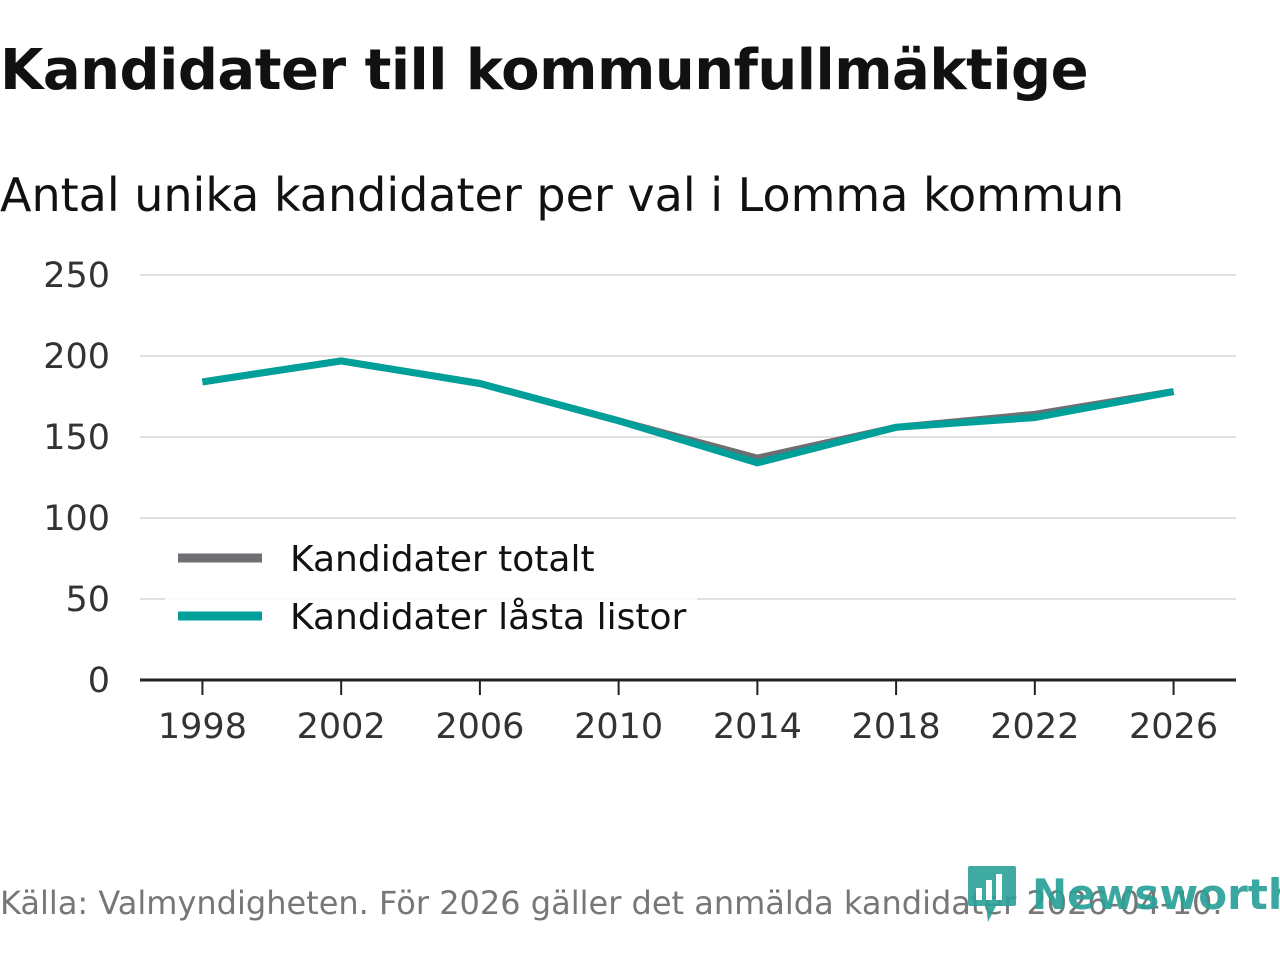 Image resolution: width=1280 pixels, height=960 pixels. Describe the element at coordinates (488, 617) in the screenshot. I see `legend-label: Kandidater låsta listor` at that location.